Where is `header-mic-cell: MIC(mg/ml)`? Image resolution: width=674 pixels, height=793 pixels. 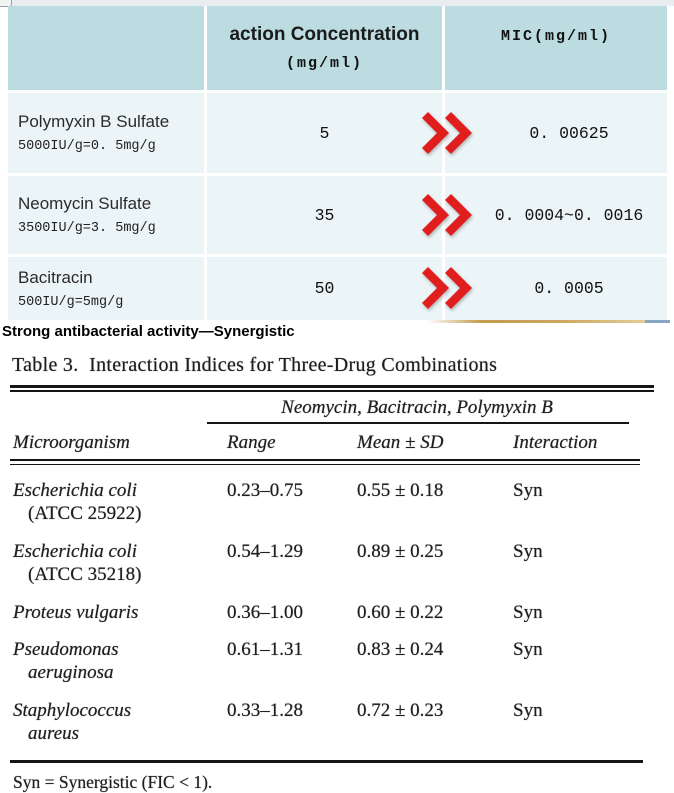 header-mic-cell: MIC(mg/ml) is located at coordinates (556, 48).